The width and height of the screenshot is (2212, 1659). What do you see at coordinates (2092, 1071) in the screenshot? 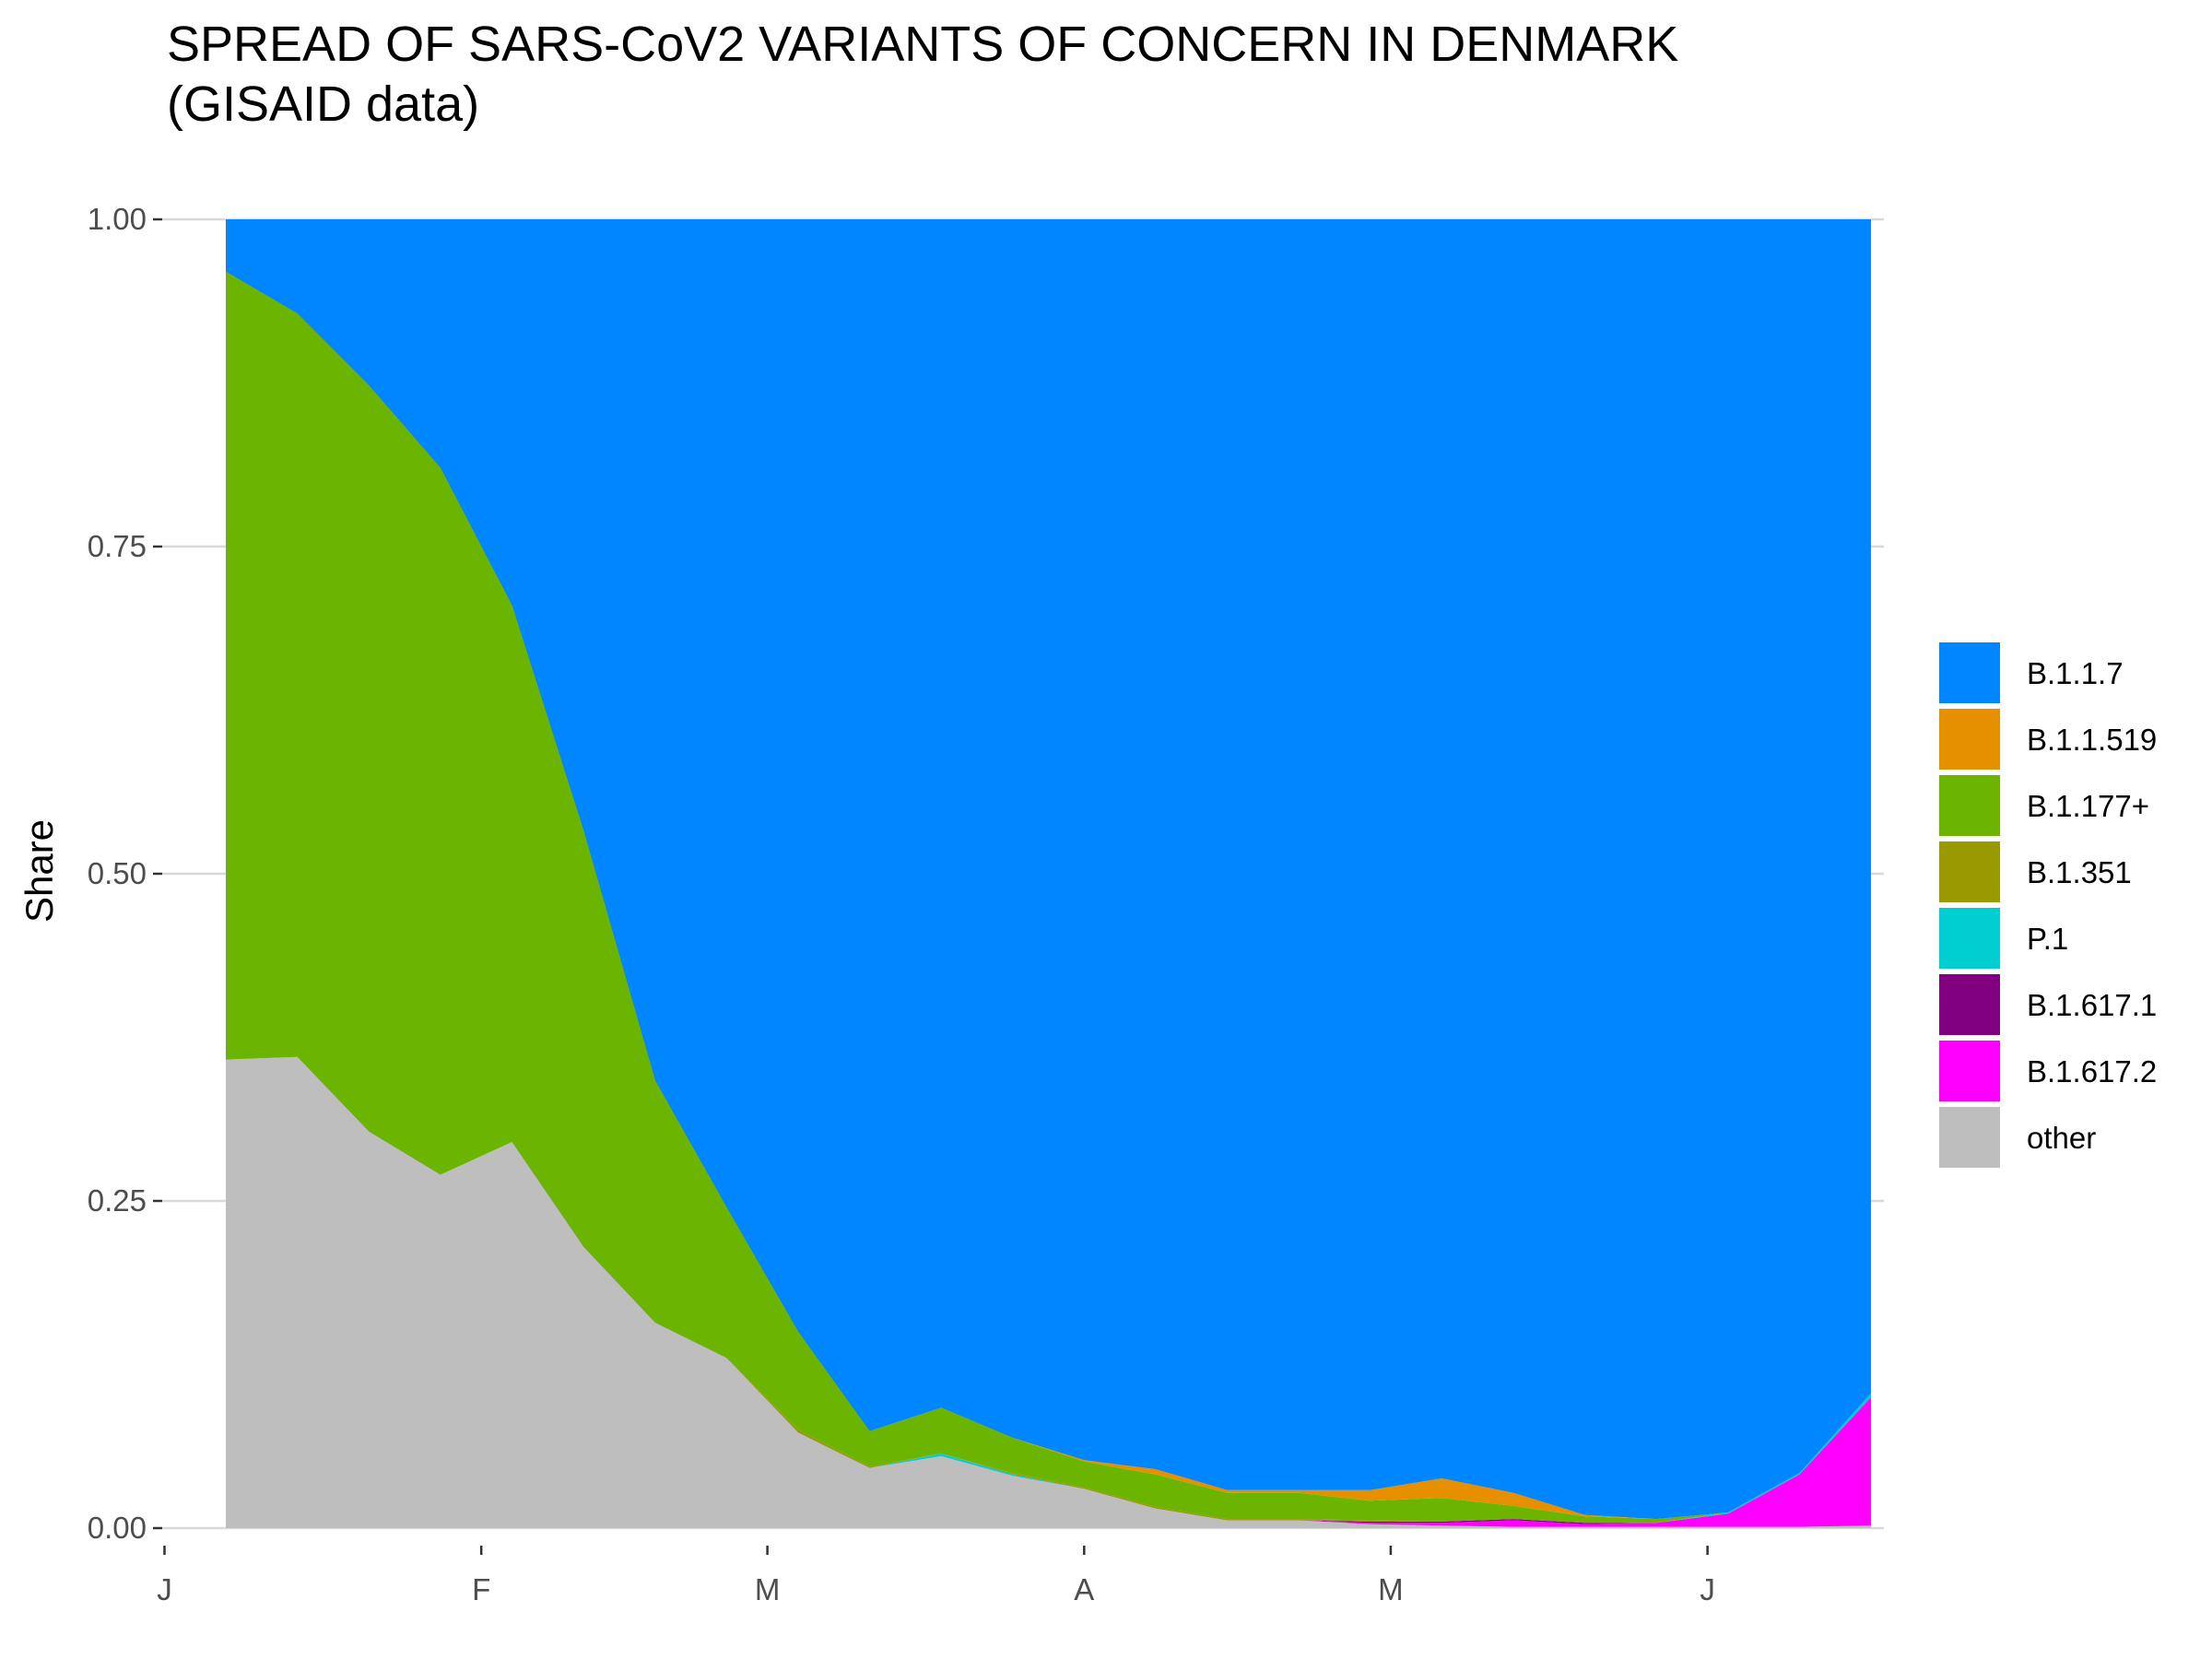
I see `legend-label-b-1-617-2: B.1.617.2` at bounding box center [2092, 1071].